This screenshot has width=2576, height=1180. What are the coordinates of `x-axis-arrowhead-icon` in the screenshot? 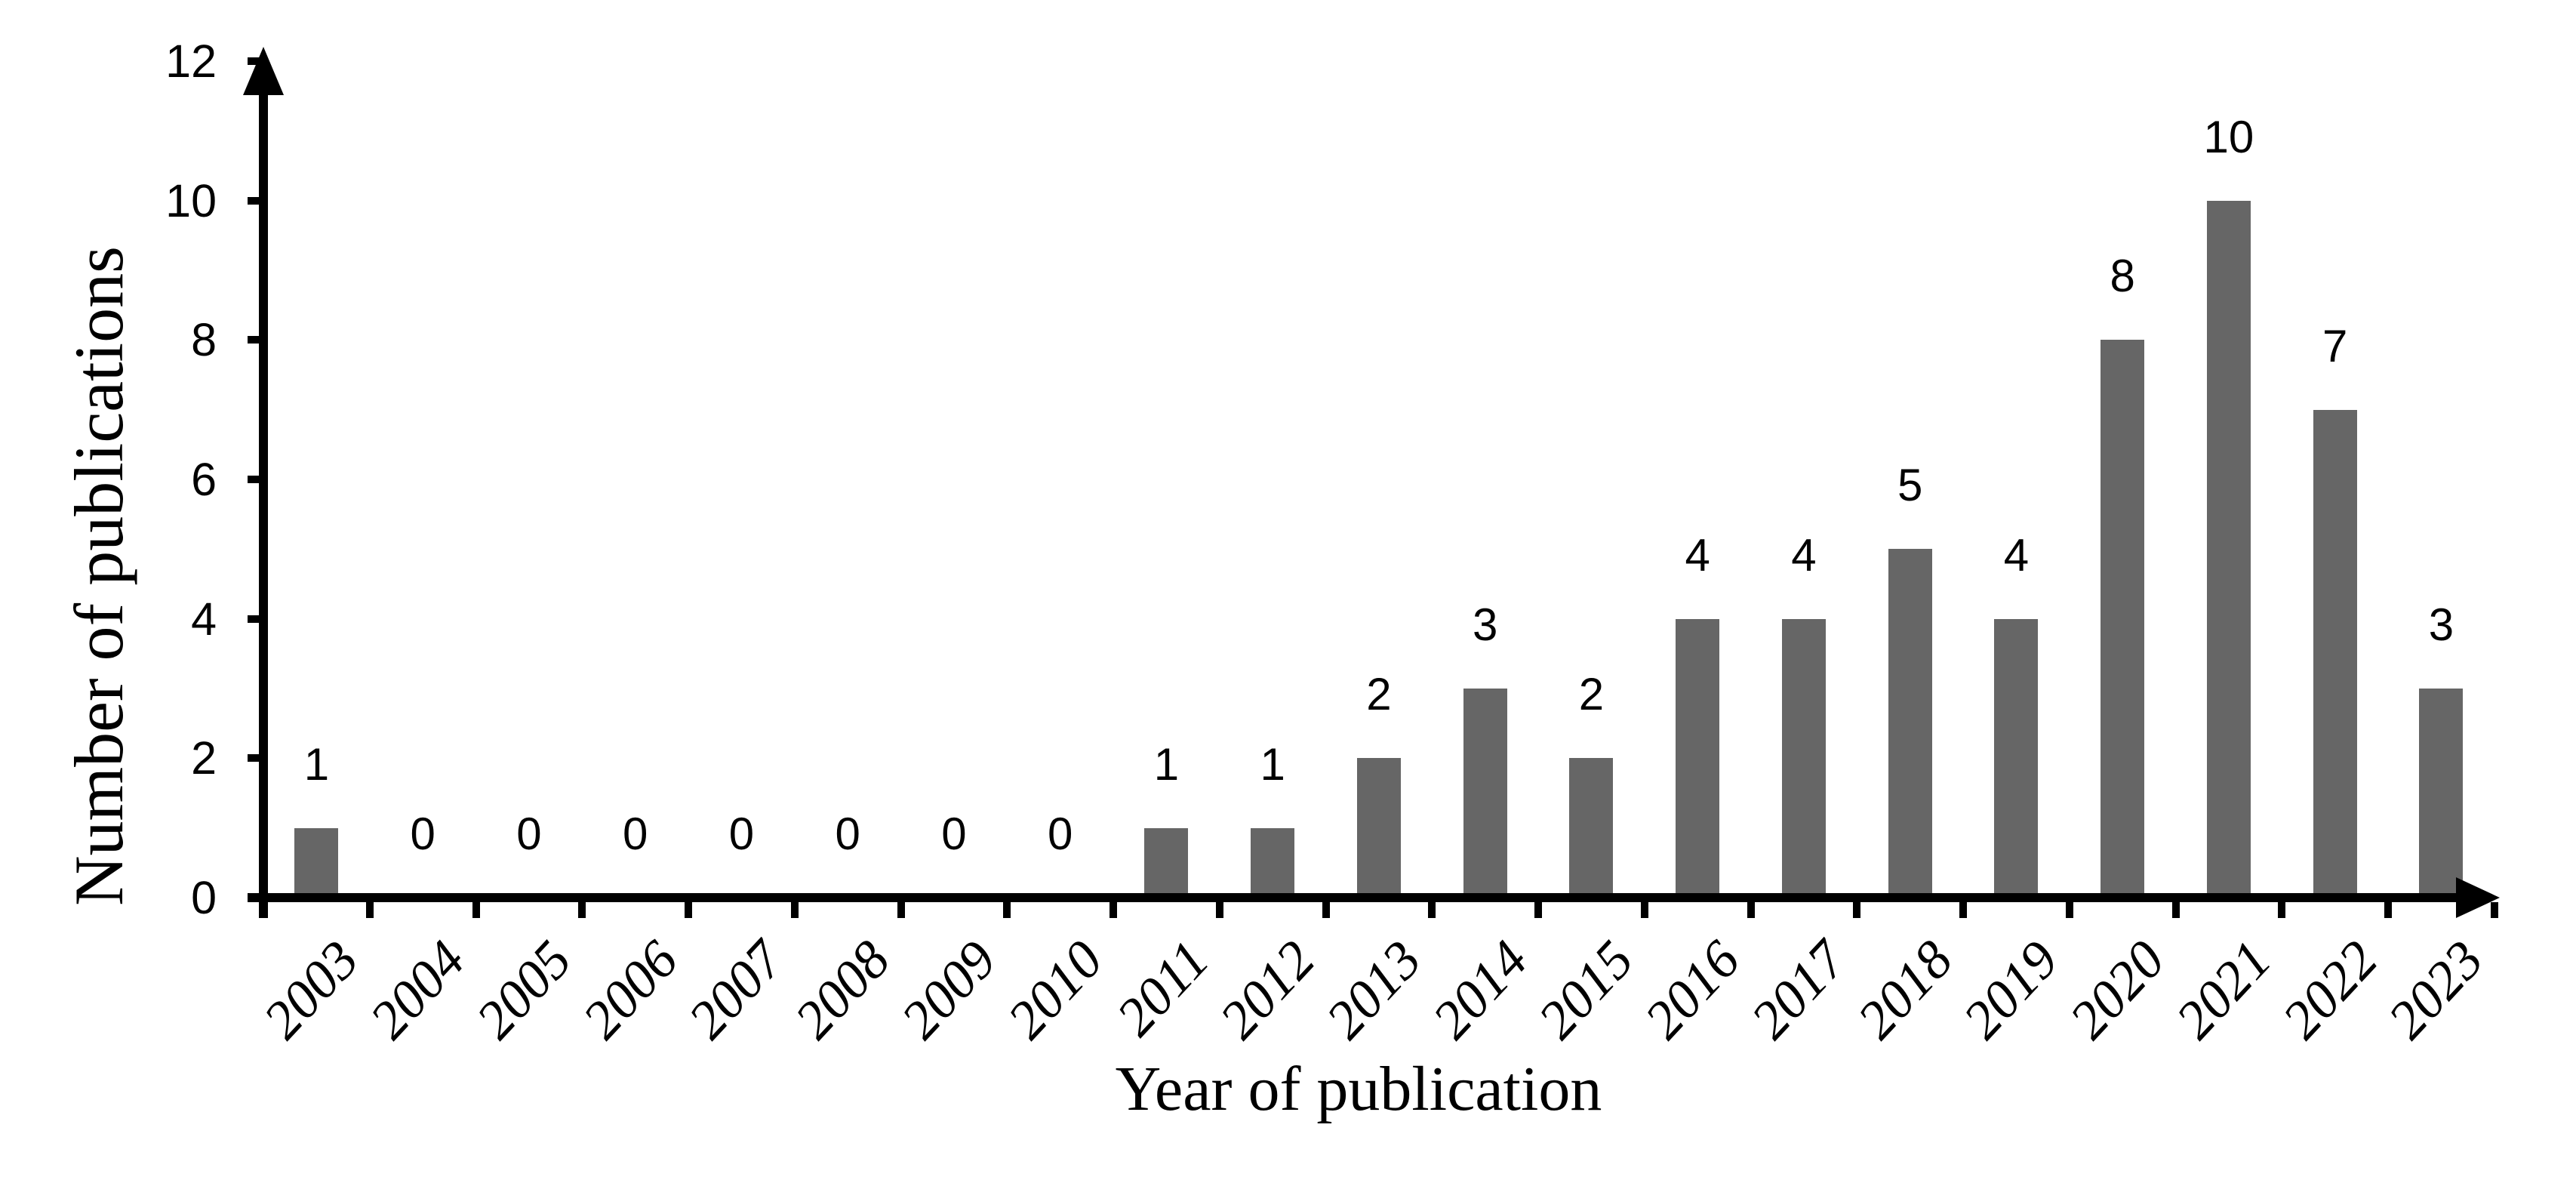 It's located at (2478, 897).